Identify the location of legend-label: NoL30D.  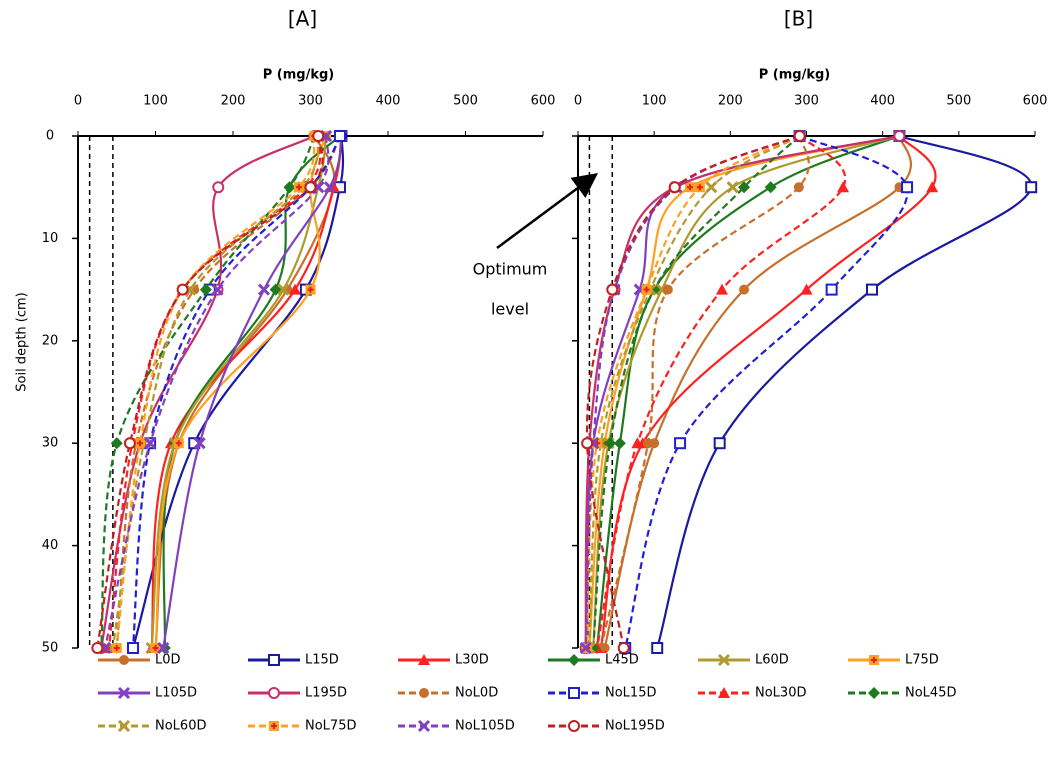
(780, 693).